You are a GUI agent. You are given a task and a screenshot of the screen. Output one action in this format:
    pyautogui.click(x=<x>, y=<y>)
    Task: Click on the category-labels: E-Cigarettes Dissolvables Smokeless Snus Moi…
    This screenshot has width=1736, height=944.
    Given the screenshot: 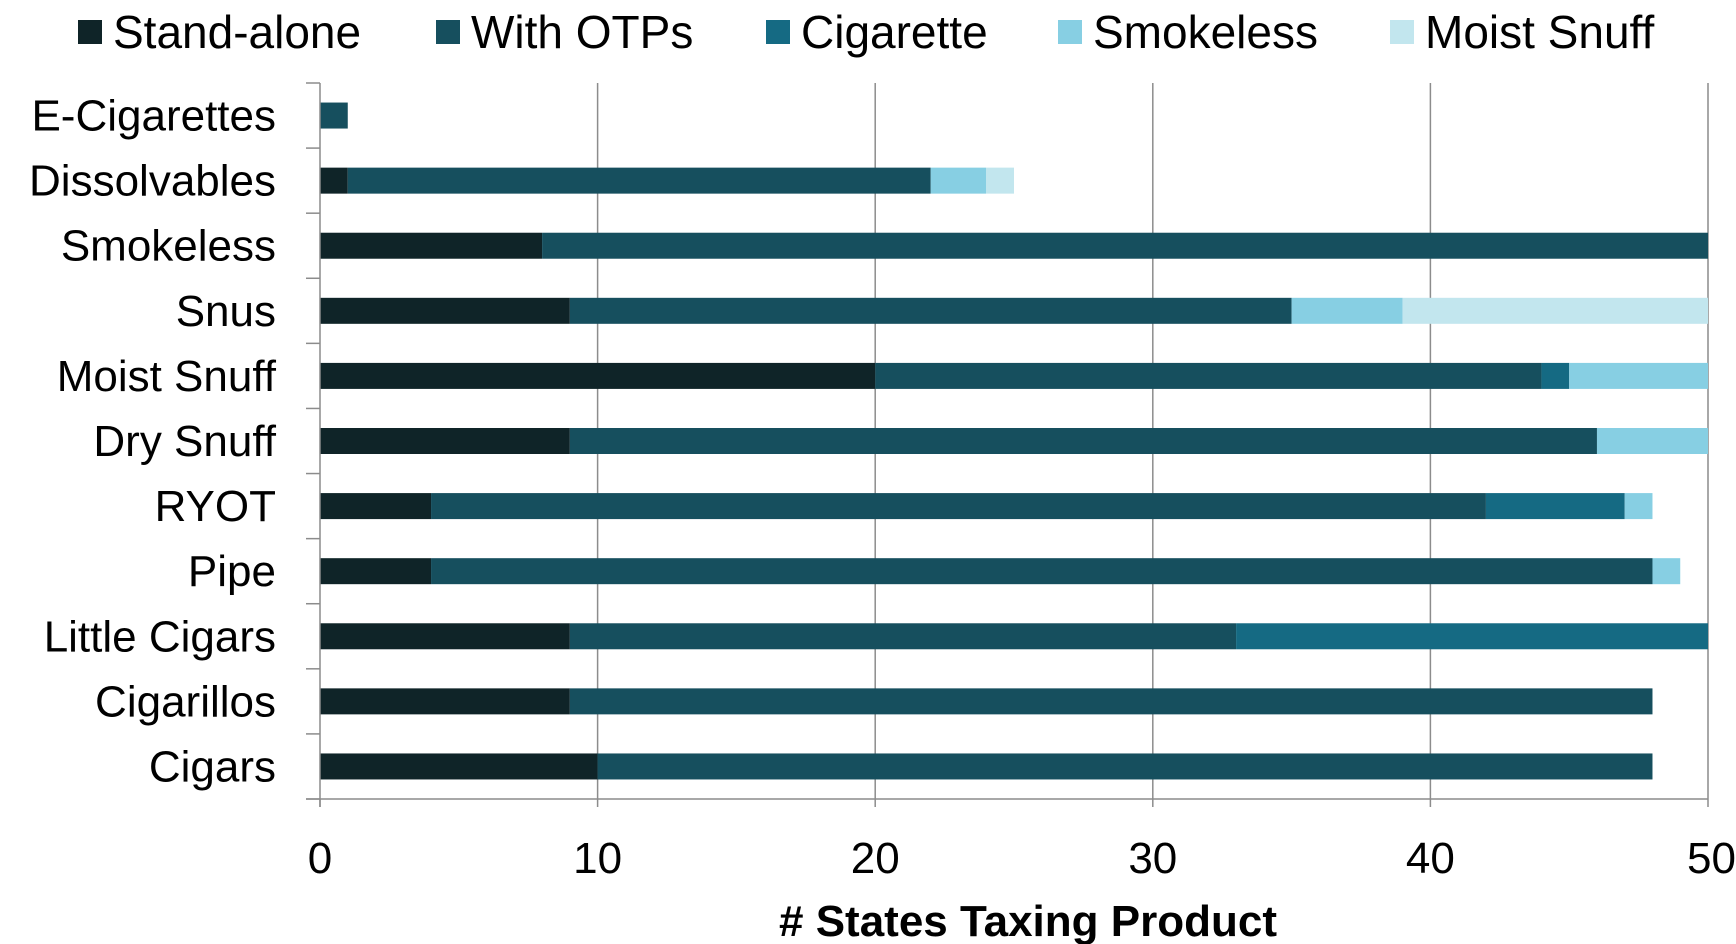 What is the action you would take?
    pyautogui.click(x=153, y=442)
    